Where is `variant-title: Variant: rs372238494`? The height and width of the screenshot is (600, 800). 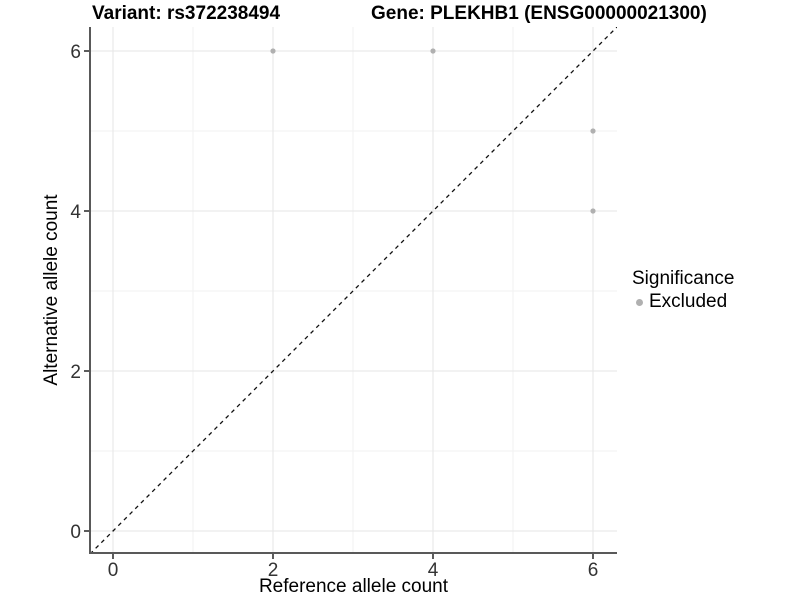
variant-title: Variant: rs372238494 is located at coordinates (186, 13).